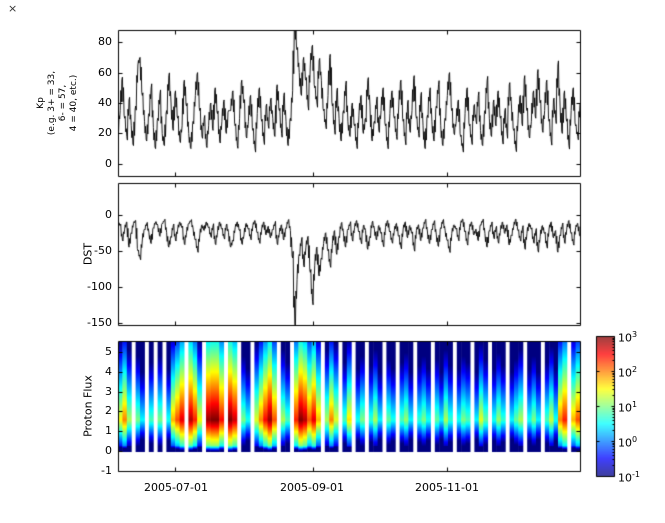 This screenshot has width=665, height=523. Describe the element at coordinates (99, 322) in the screenshot. I see `y-tick-label: -150` at that location.